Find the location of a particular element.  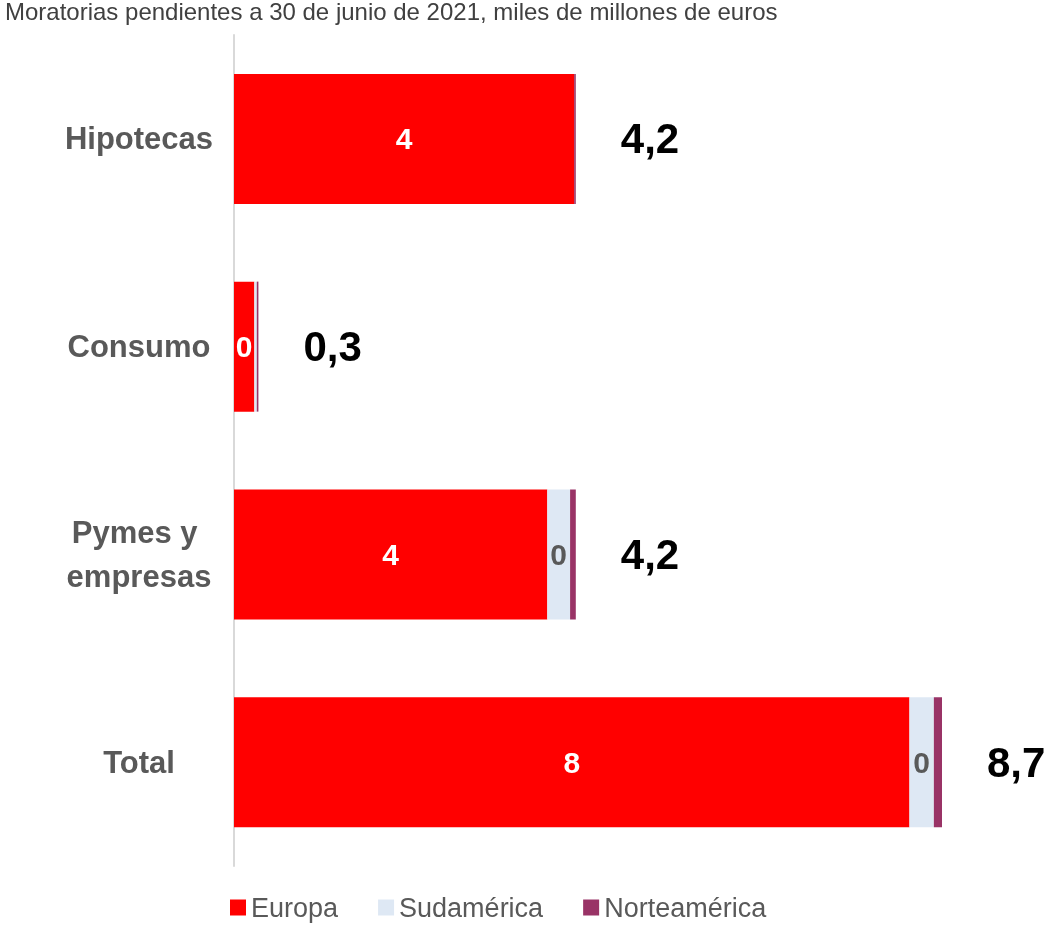

legend-label: Europa is located at coordinates (295, 907).